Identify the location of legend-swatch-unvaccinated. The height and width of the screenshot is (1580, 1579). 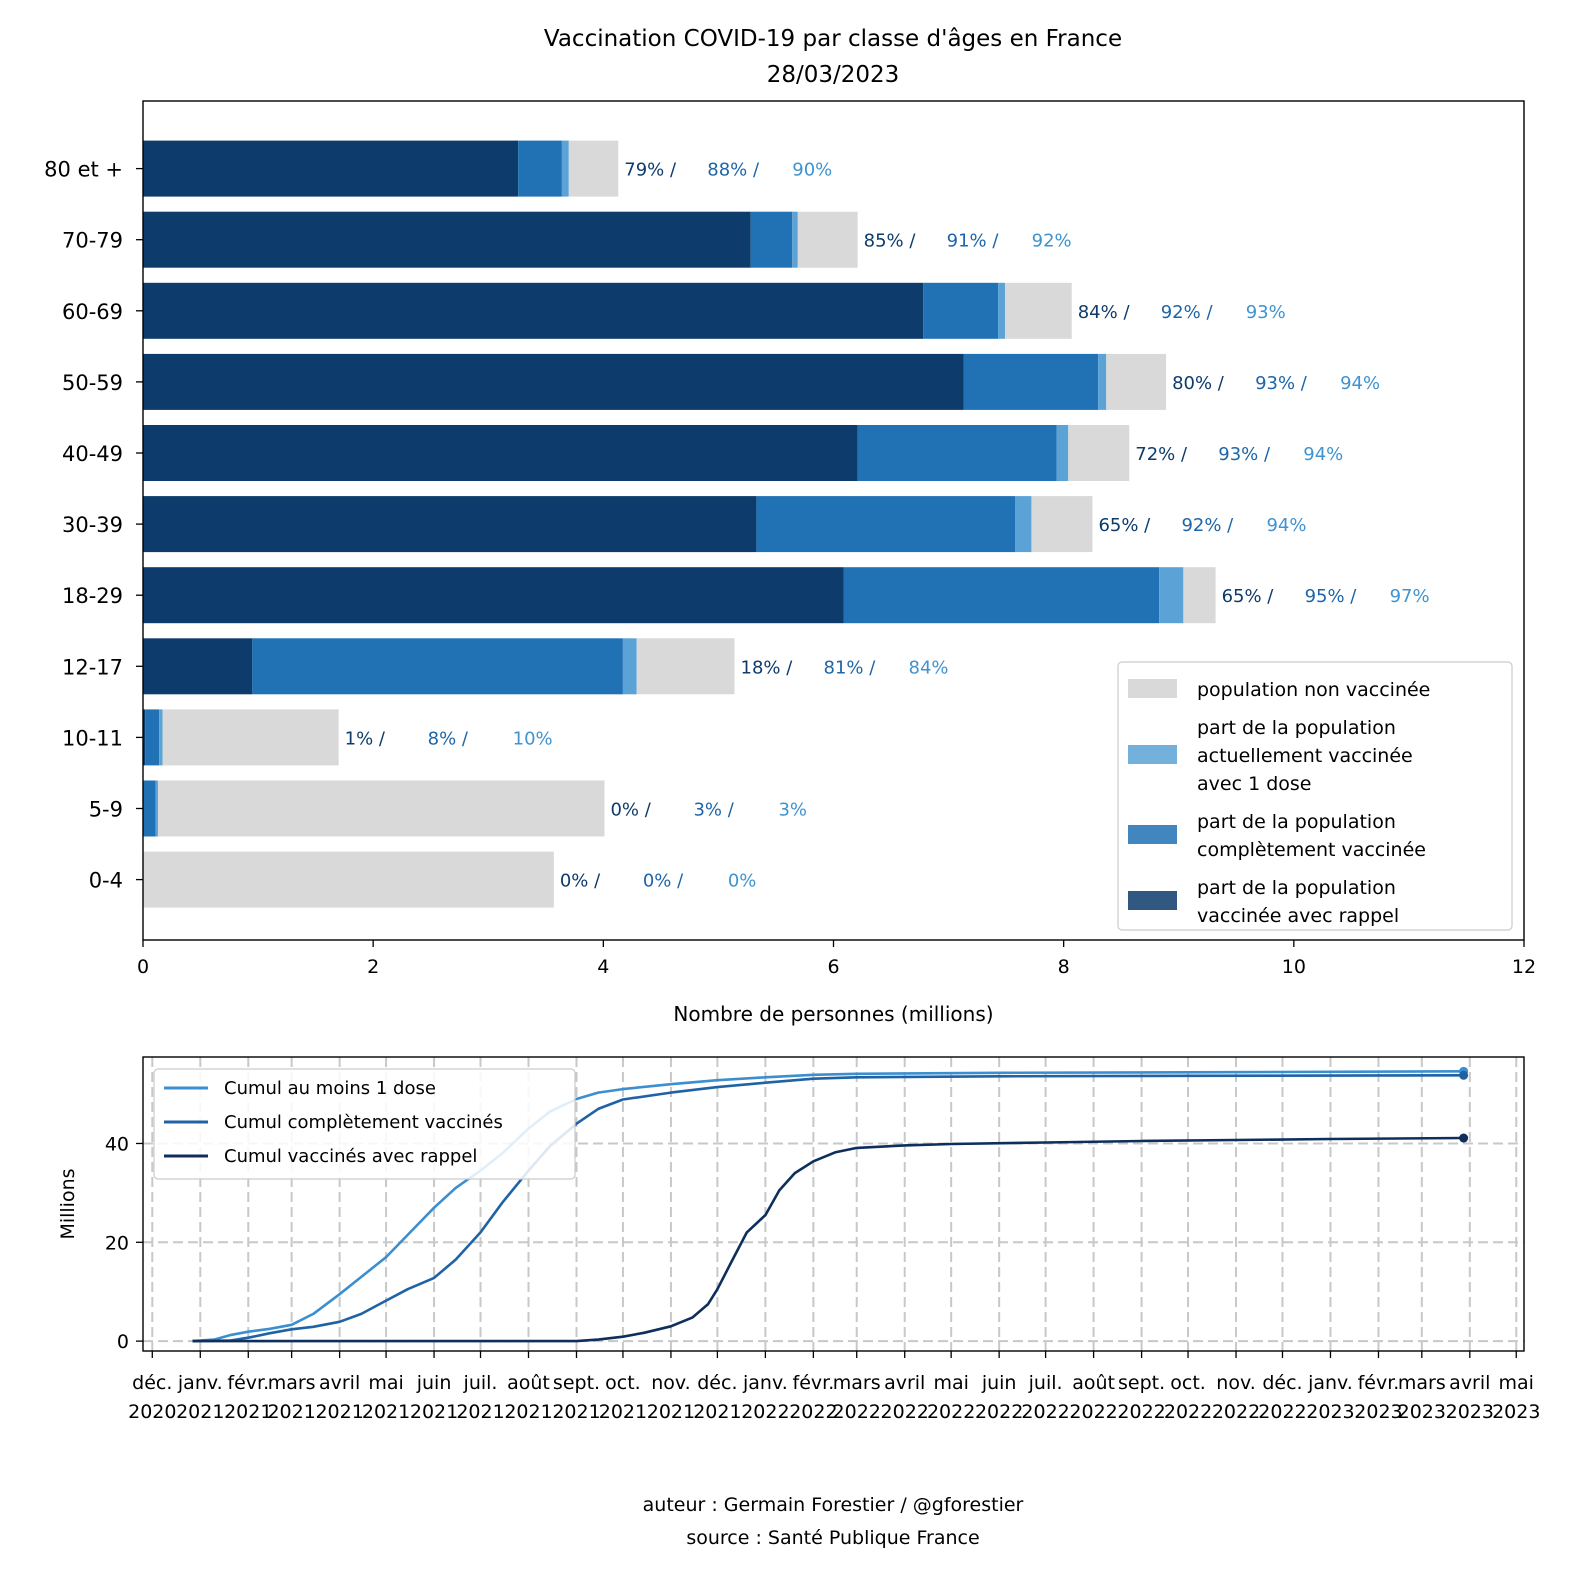
(1152, 688).